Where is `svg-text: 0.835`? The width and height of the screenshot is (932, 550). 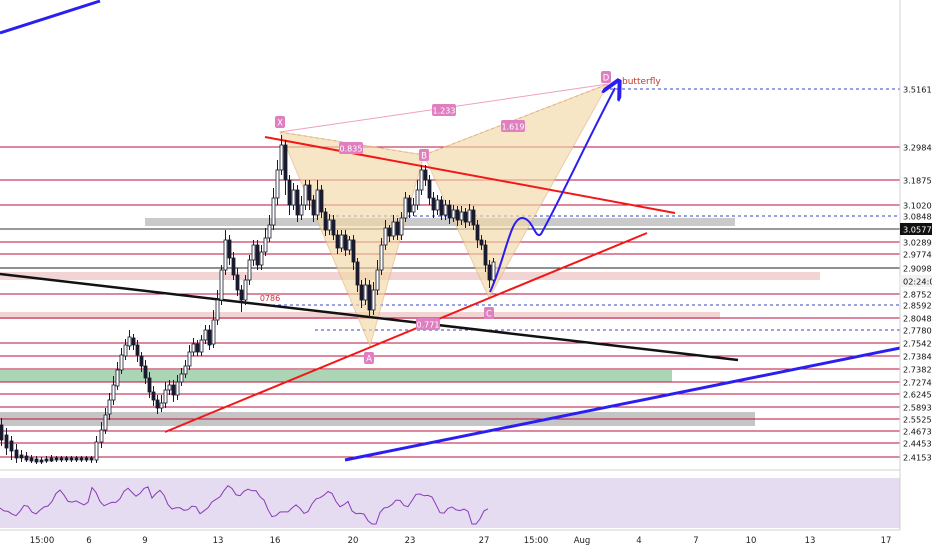
svg-text: 0.835 is located at coordinates (351, 149).